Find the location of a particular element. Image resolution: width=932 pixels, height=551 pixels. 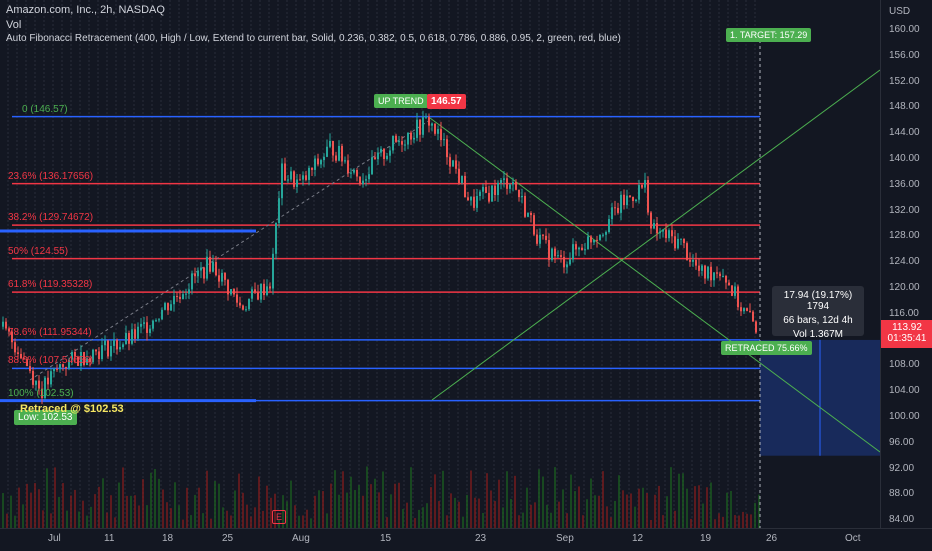

fib-level-label: 78.6% (111.95344) is located at coordinates (50, 332).